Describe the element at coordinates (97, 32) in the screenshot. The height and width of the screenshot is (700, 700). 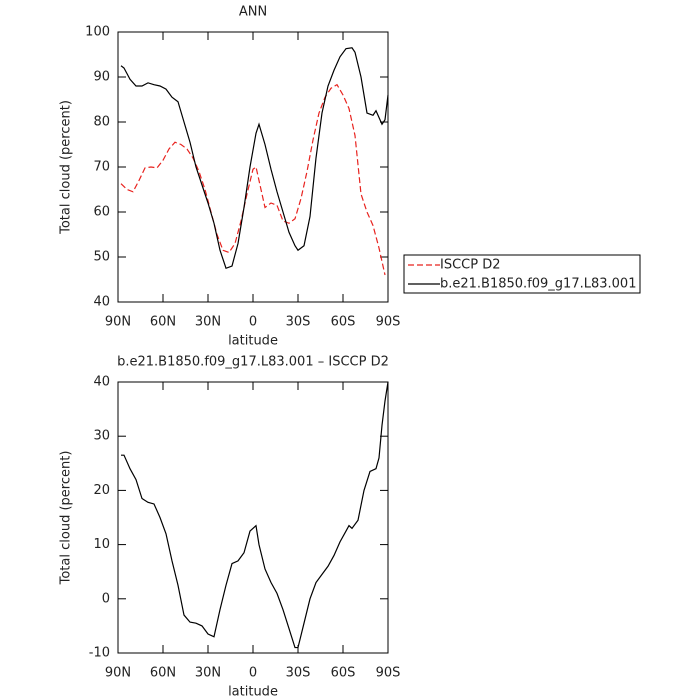
I see `y-tick-label: 100` at that location.